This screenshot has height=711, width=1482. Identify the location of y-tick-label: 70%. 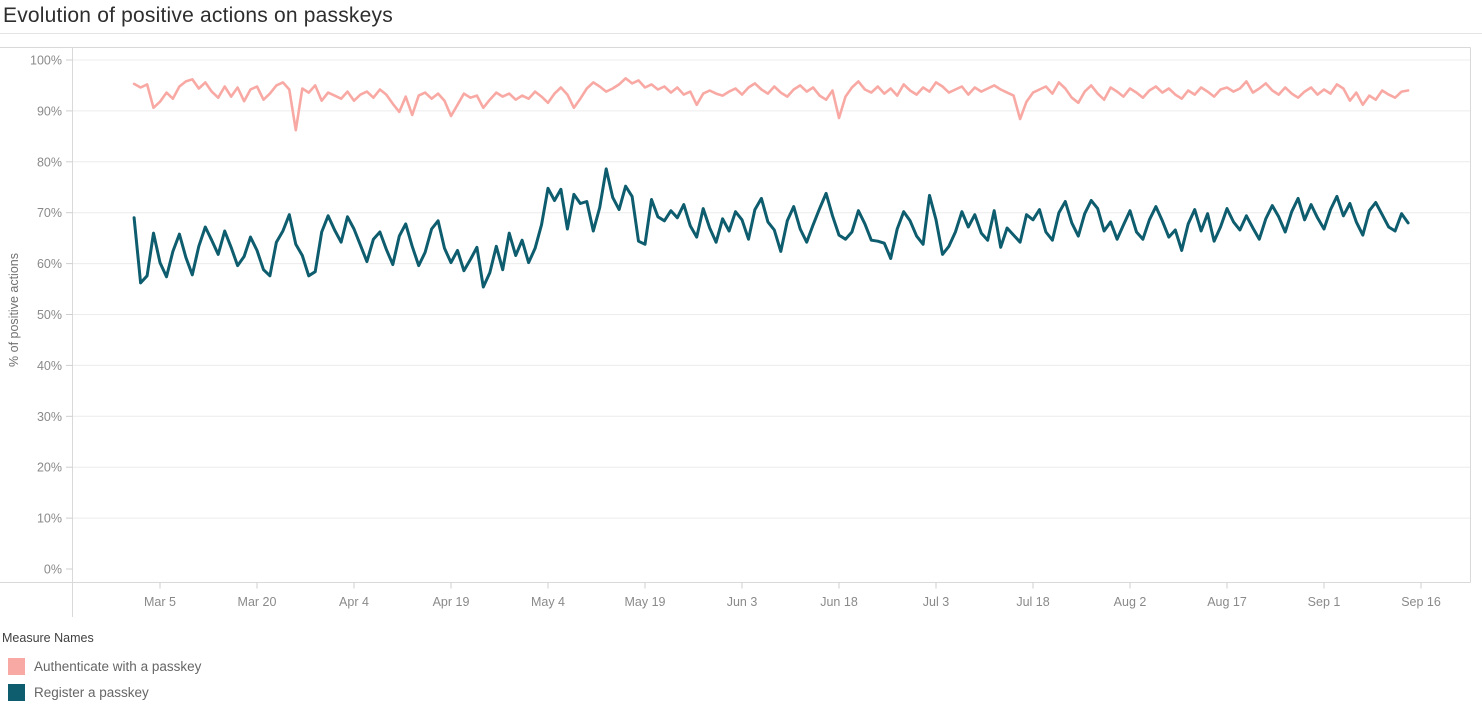
(49, 213).